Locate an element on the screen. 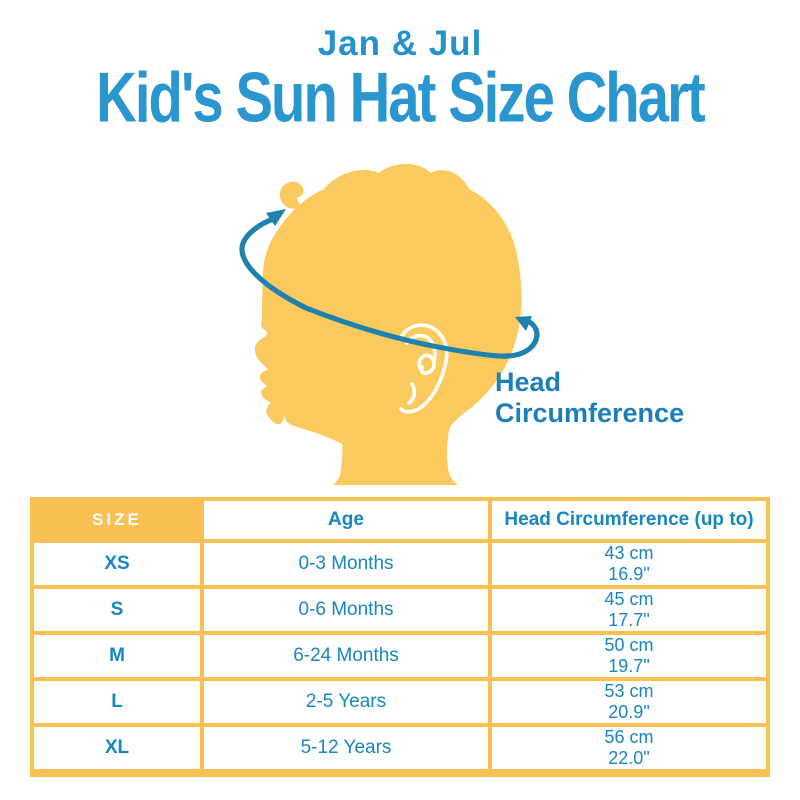 The image size is (800, 800). row-xs-cm: 43 cm is located at coordinates (629, 553).